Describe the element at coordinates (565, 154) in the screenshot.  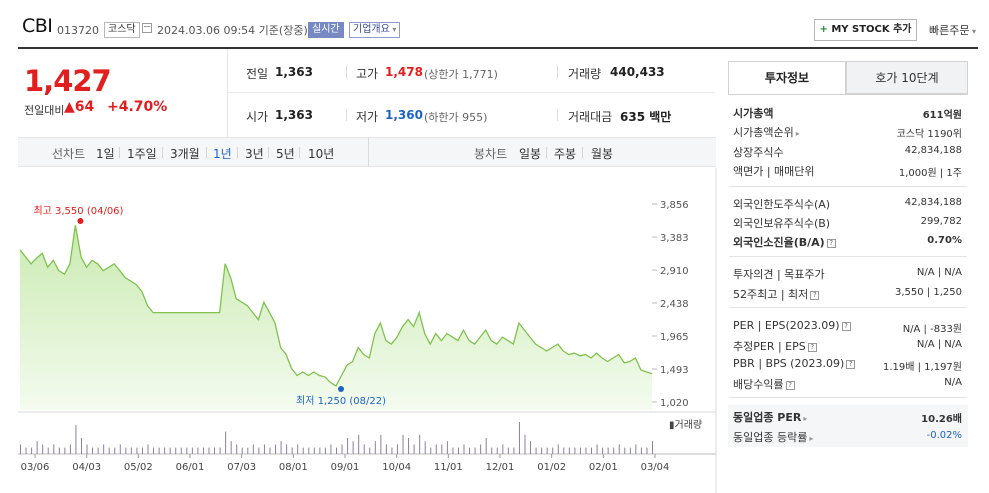
I see `candle-tab-weekly: 주봉` at that location.